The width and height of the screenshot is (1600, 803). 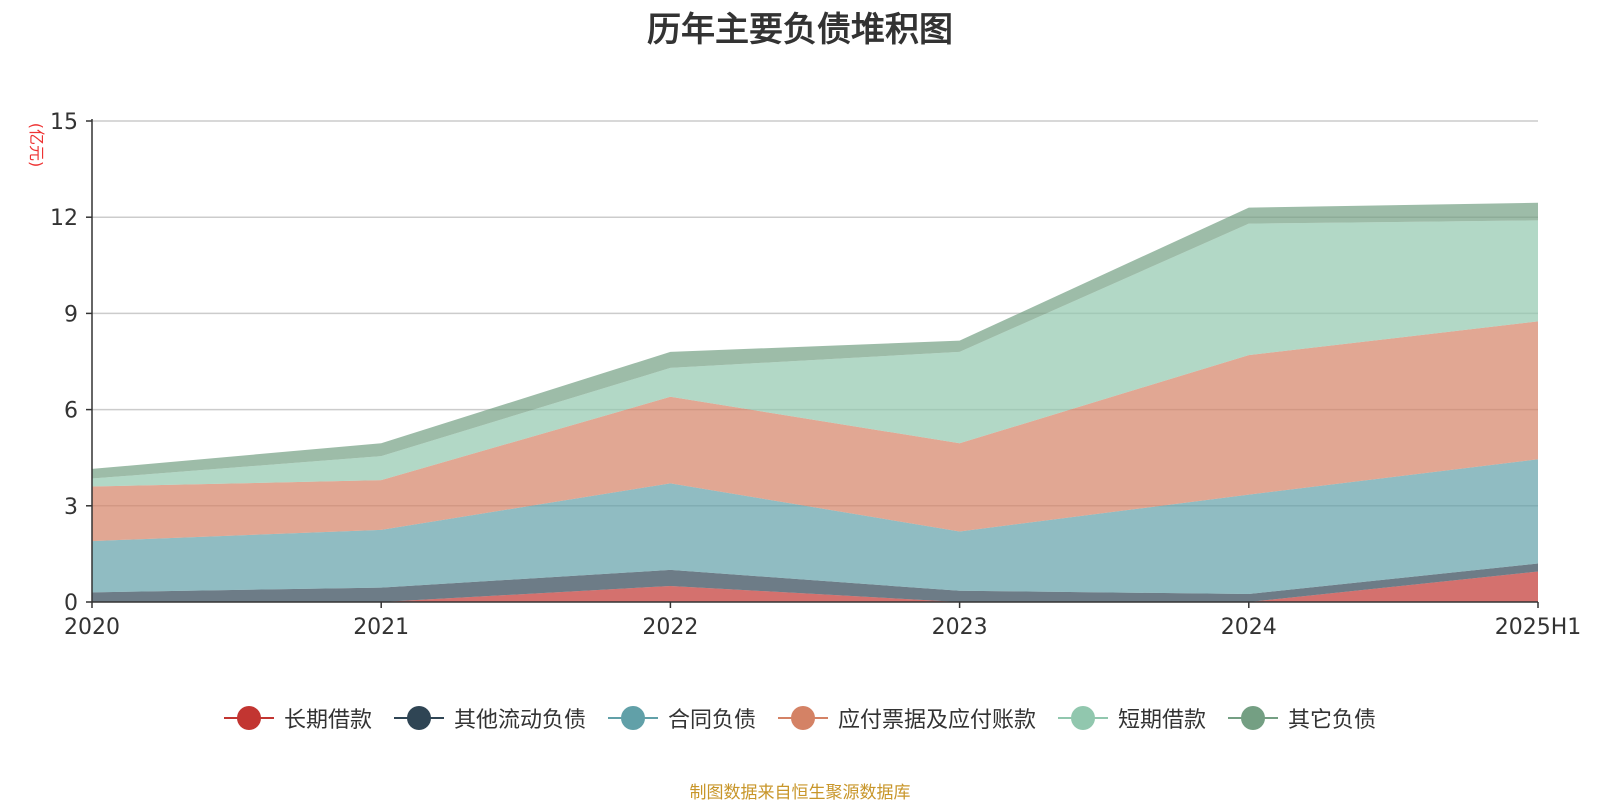 I want to click on legend-item: 合同负债, so click(x=681, y=718).